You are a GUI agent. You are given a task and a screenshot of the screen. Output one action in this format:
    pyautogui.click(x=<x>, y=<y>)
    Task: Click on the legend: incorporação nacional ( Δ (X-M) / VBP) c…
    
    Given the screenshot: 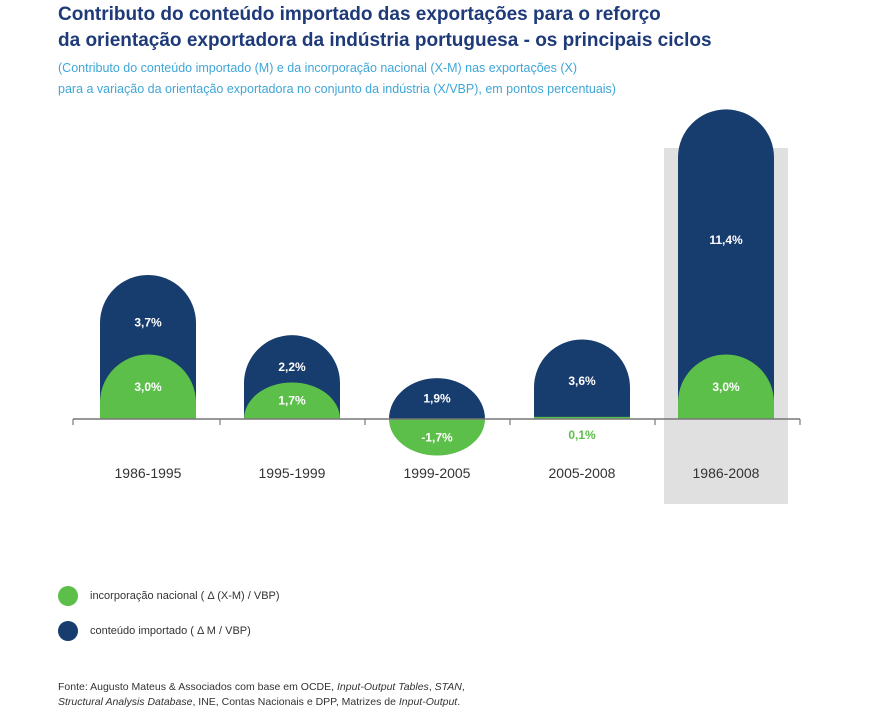 What is the action you would take?
    pyautogui.click(x=169, y=620)
    